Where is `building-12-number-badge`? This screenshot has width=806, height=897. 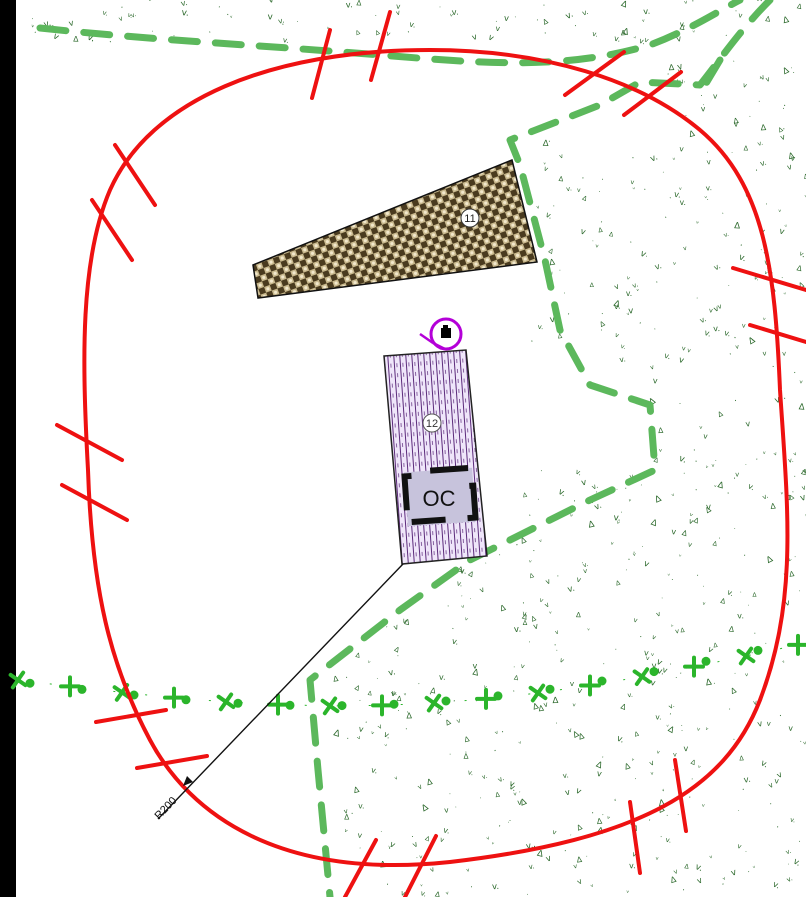 building-12-number-badge is located at coordinates (432, 423).